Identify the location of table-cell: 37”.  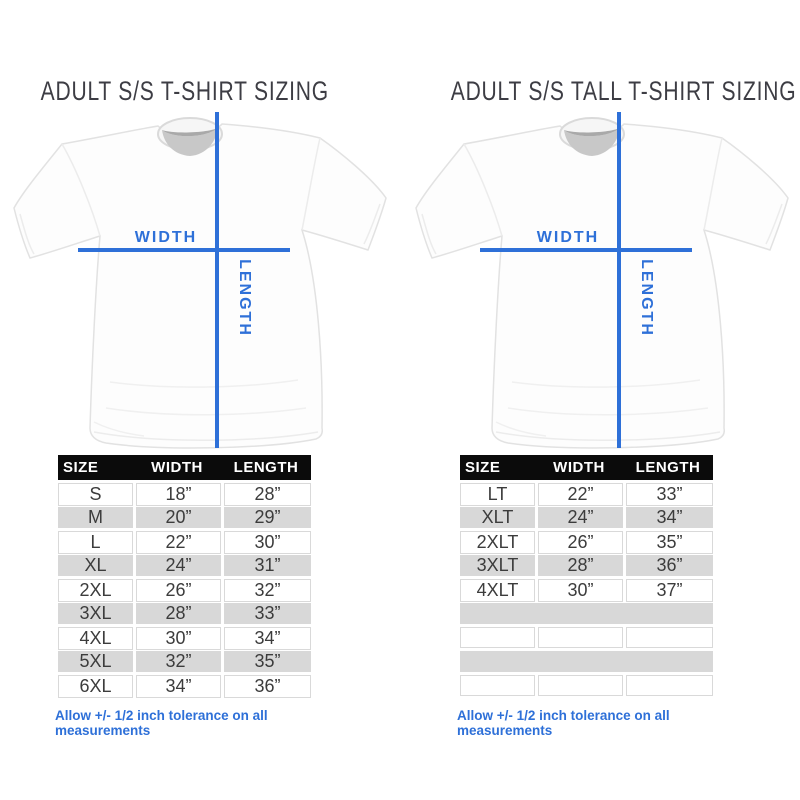
(669, 590).